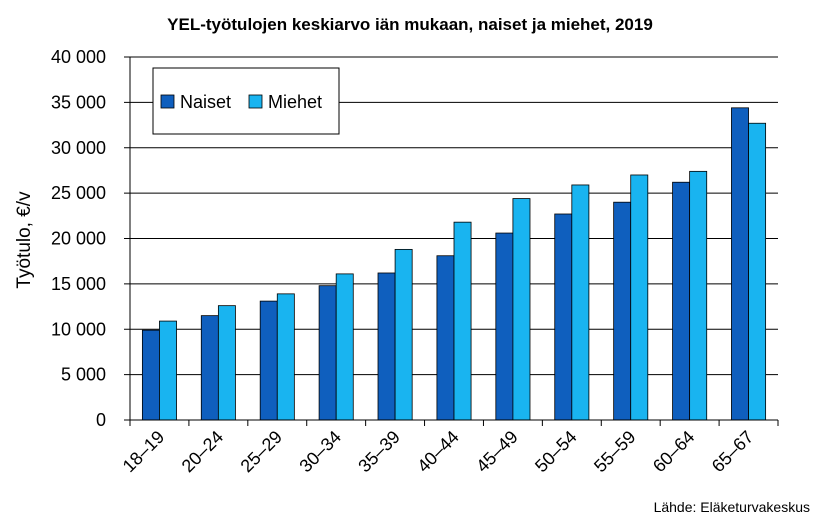 This screenshot has width=820, height=523. I want to click on x-tick-label: 65–67, so click(733, 452).